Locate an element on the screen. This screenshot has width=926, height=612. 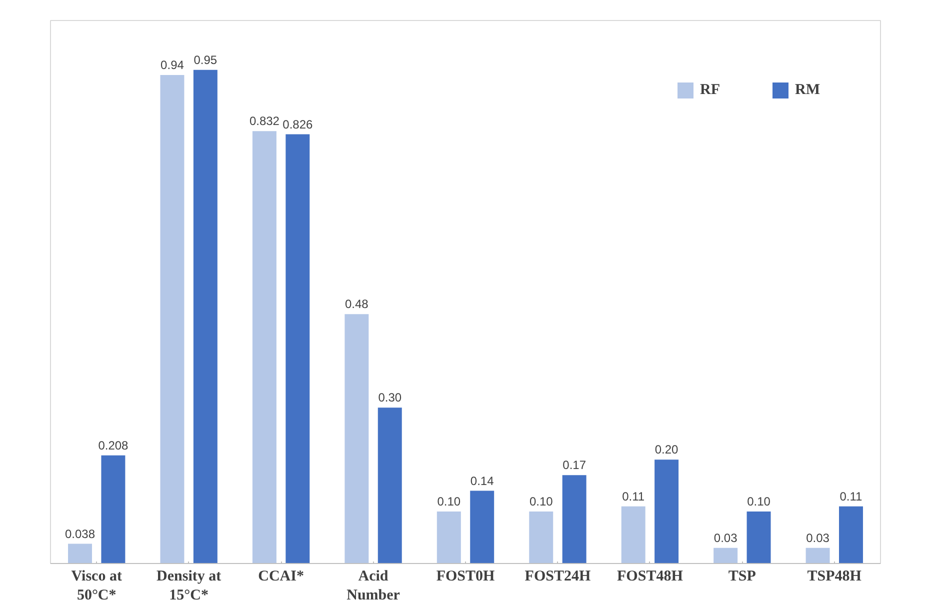
x-tick-label: Visco at 50°C* is located at coordinates (96, 586).